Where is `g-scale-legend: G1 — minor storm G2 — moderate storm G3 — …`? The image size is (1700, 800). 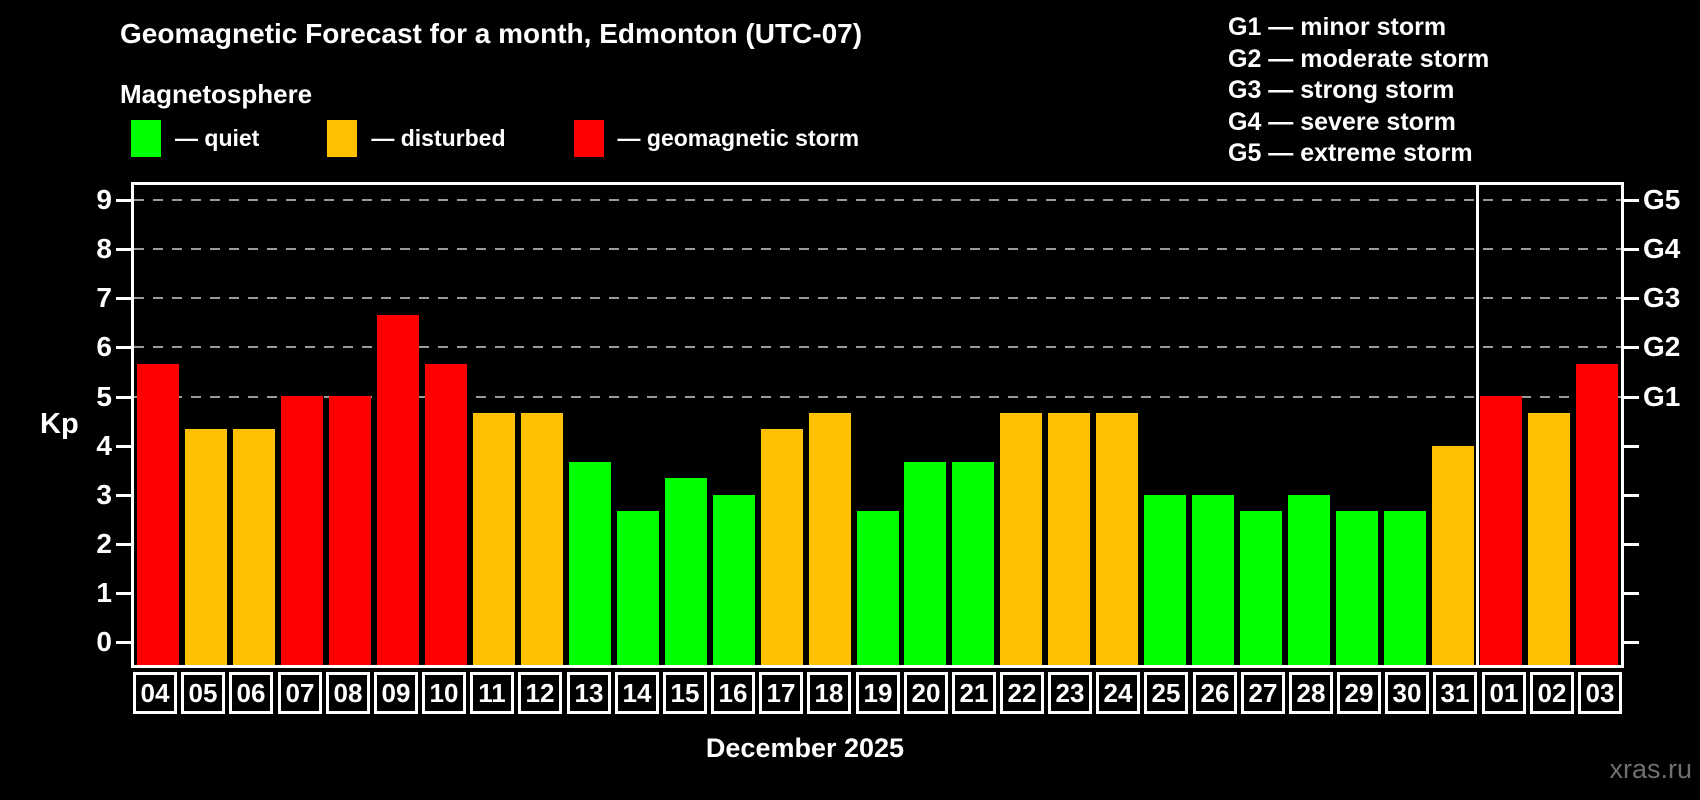 g-scale-legend: G1 — minor storm G2 — moderate storm G3 — … is located at coordinates (1358, 91).